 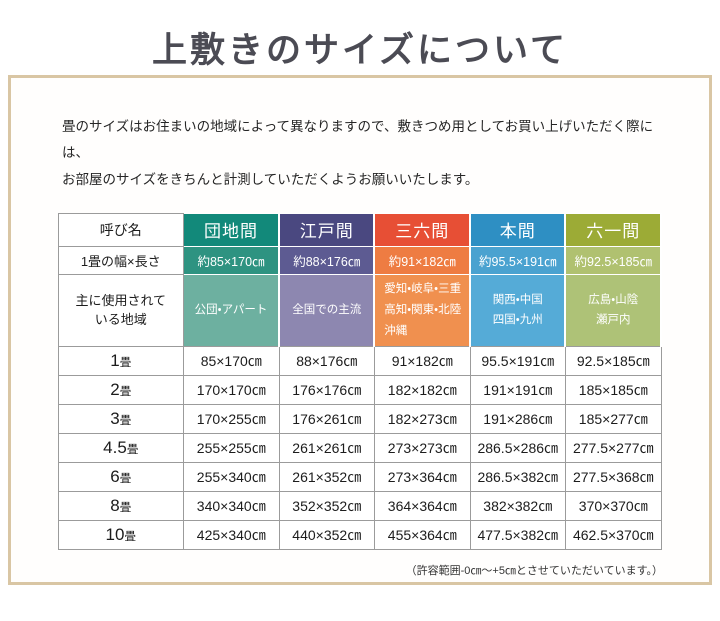 I want to click on cell-6jo-honma: 286.5×382㎝, so click(x=517, y=476).